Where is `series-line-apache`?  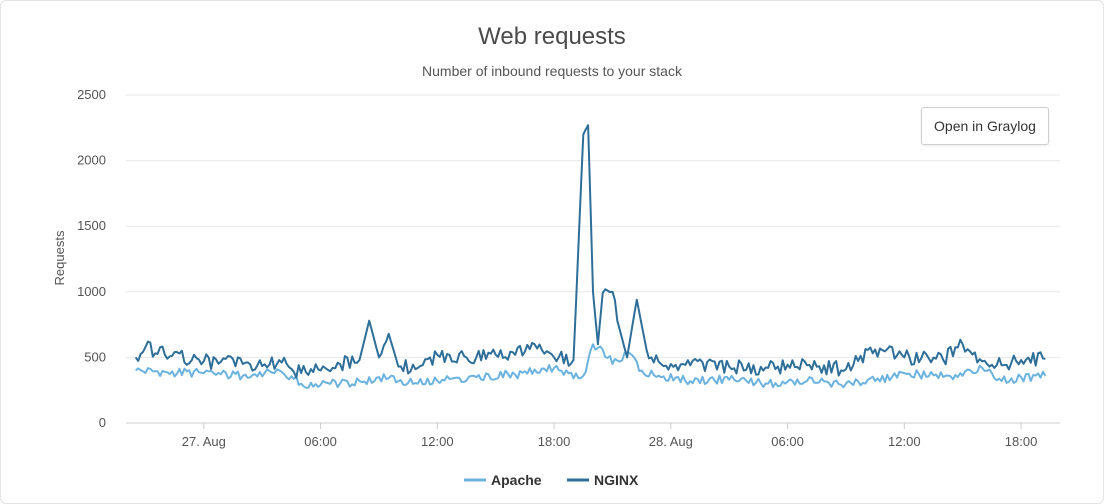
series-line-apache is located at coordinates (591, 366).